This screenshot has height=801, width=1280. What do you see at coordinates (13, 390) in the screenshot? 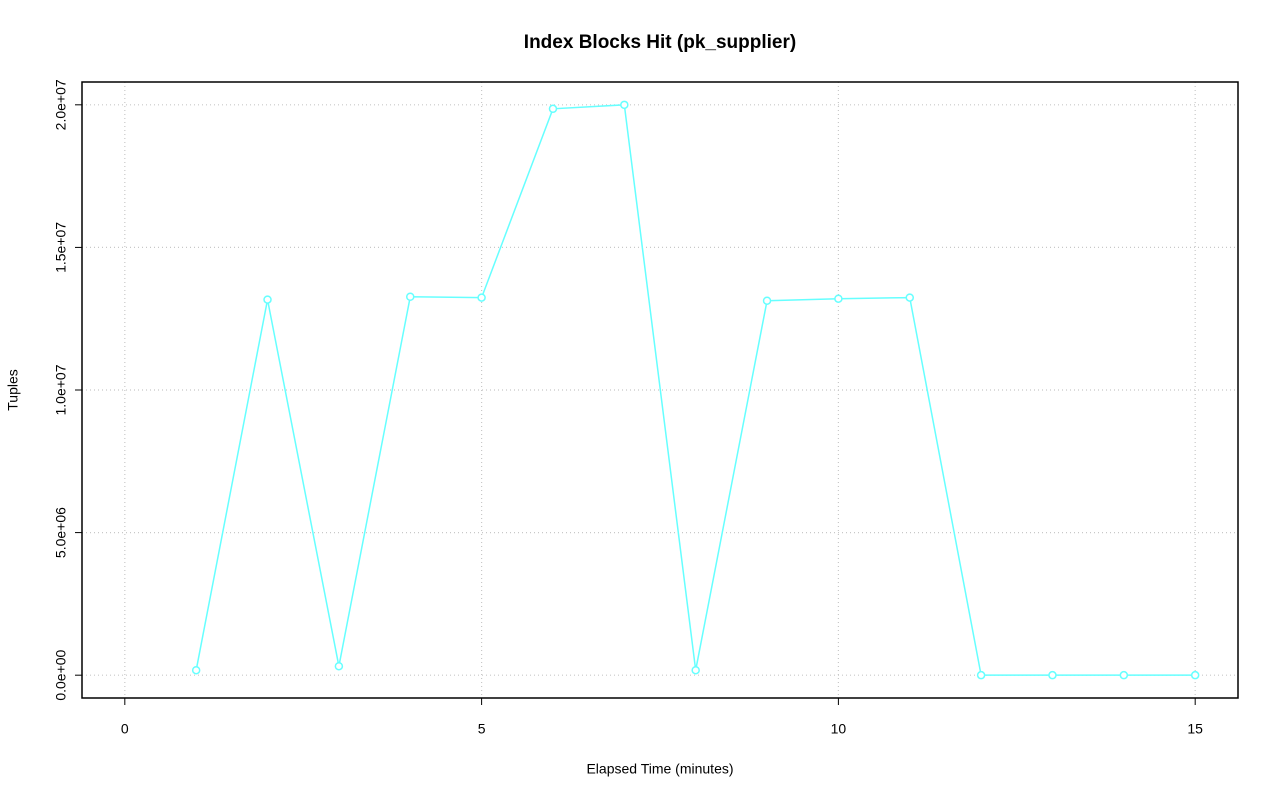
I see `y-axis-label: Tuples` at bounding box center [13, 390].